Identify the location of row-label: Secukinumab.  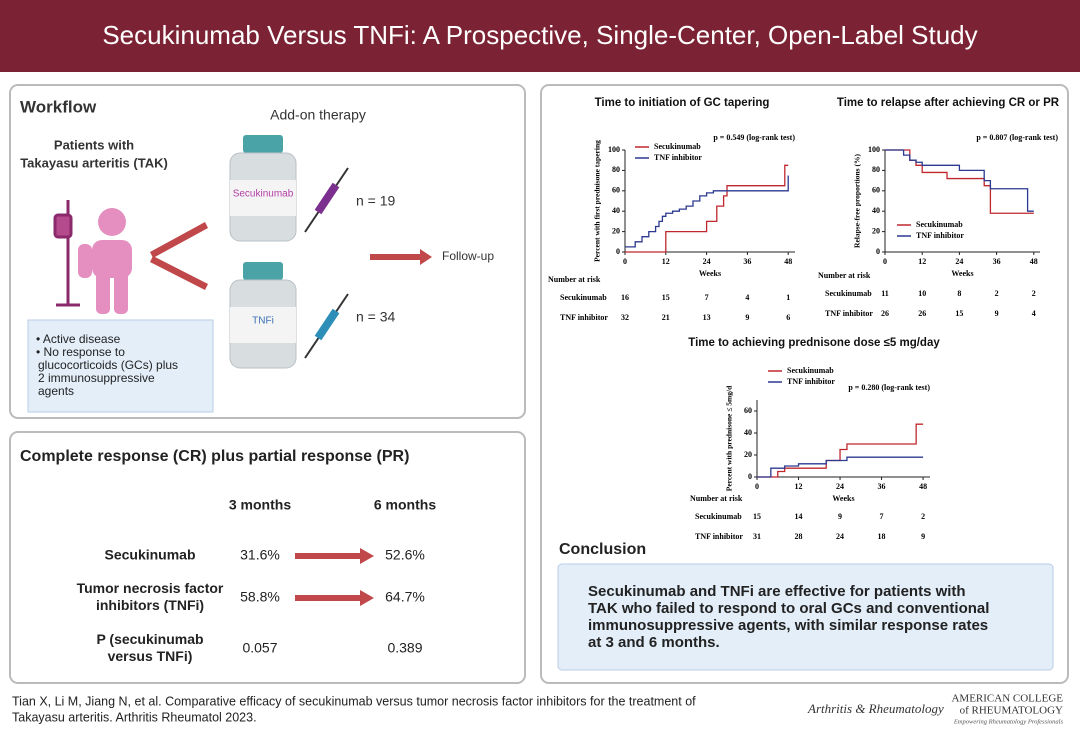
(149, 555).